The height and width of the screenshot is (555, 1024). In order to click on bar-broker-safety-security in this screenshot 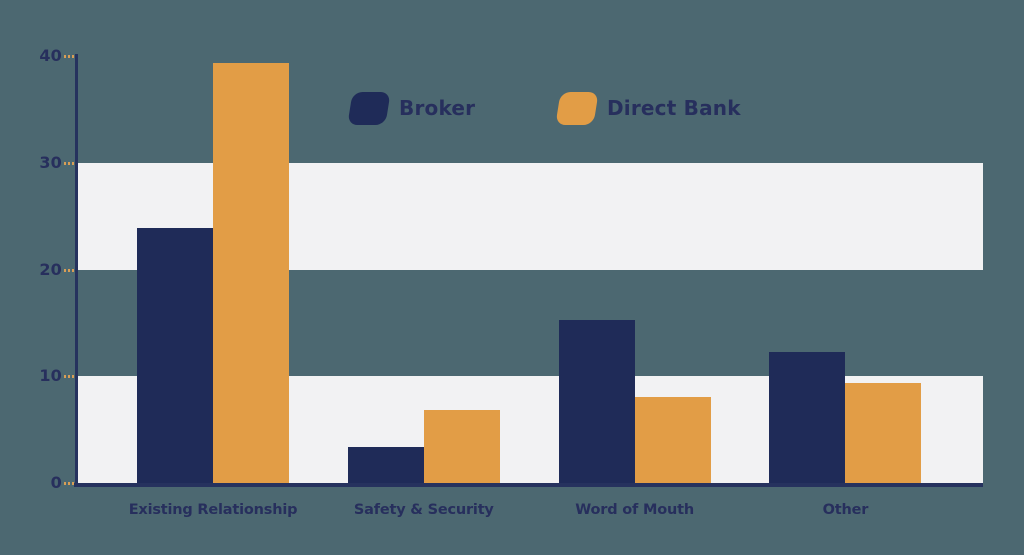, I will do `click(385, 464)`.